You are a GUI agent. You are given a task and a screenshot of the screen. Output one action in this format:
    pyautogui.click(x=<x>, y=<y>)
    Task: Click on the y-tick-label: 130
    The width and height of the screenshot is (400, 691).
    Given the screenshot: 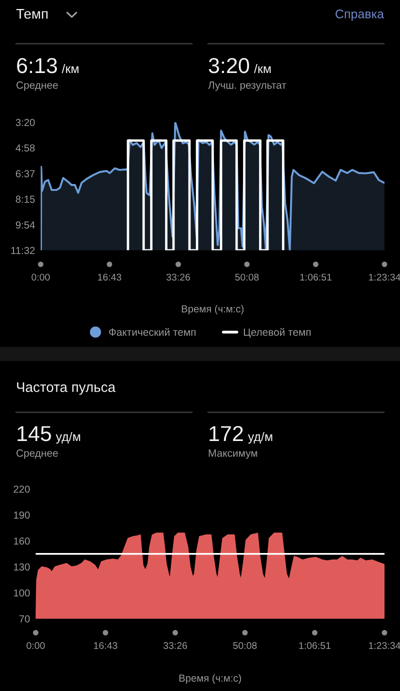 What is the action you would take?
    pyautogui.click(x=22, y=567)
    